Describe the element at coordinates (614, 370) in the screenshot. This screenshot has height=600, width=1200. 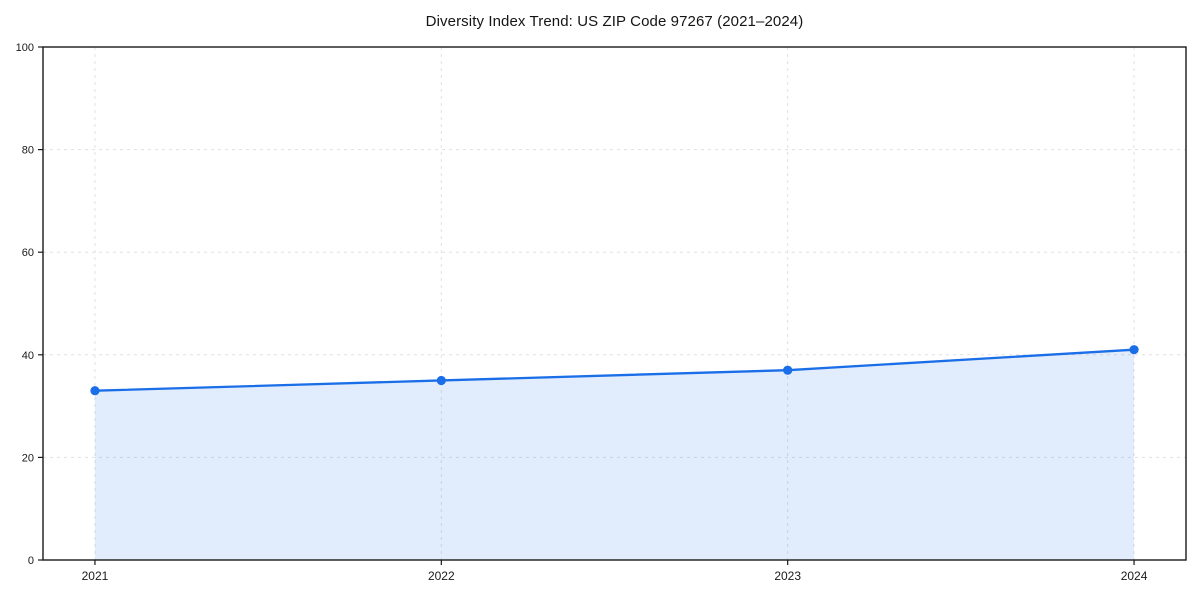
I see `trend-line` at that location.